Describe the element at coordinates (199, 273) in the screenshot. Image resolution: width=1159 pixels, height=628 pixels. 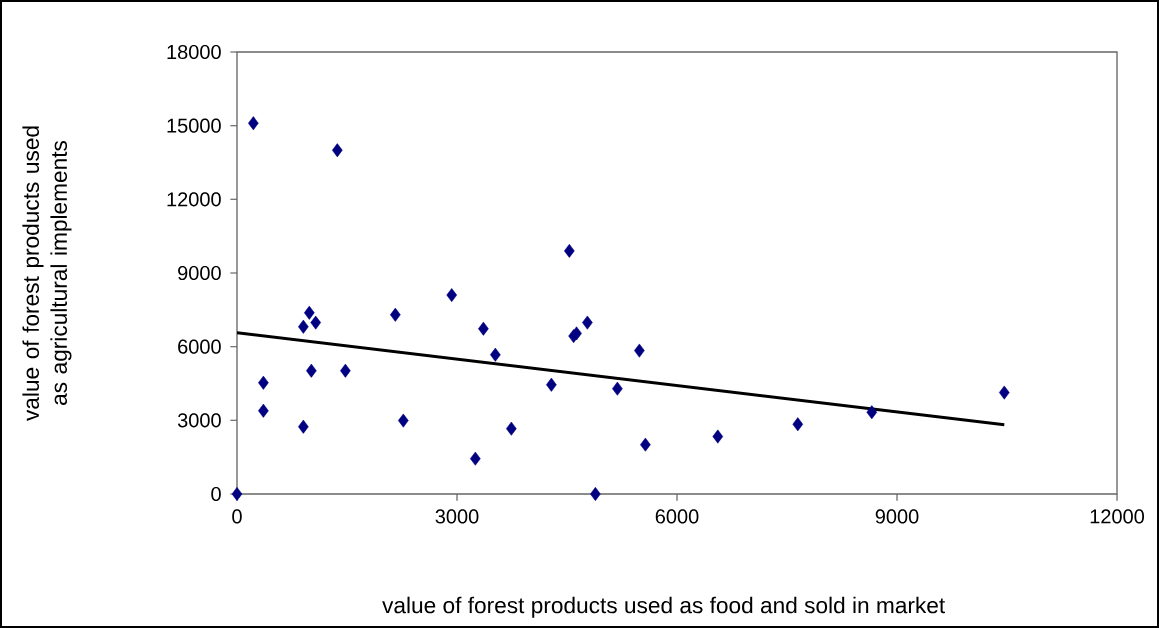
I see `y-tick-label: 9000` at that location.